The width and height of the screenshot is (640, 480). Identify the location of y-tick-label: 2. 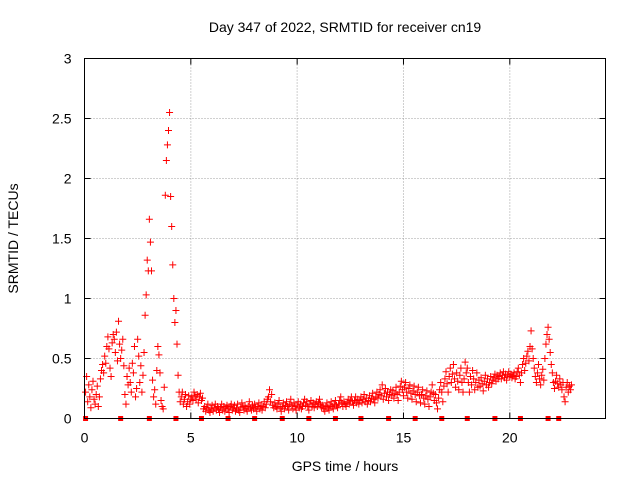
(68, 179).